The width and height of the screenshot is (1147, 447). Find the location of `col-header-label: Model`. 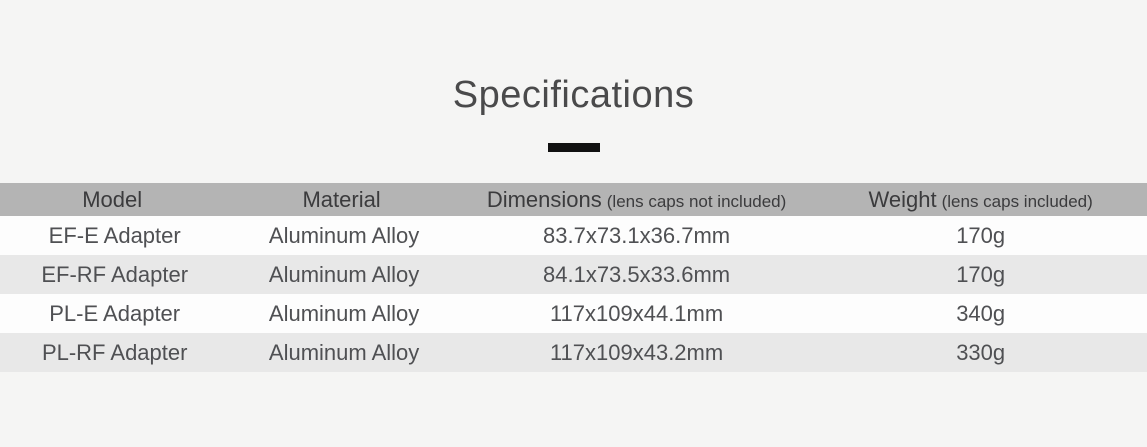

col-header-label: Model is located at coordinates (112, 199).